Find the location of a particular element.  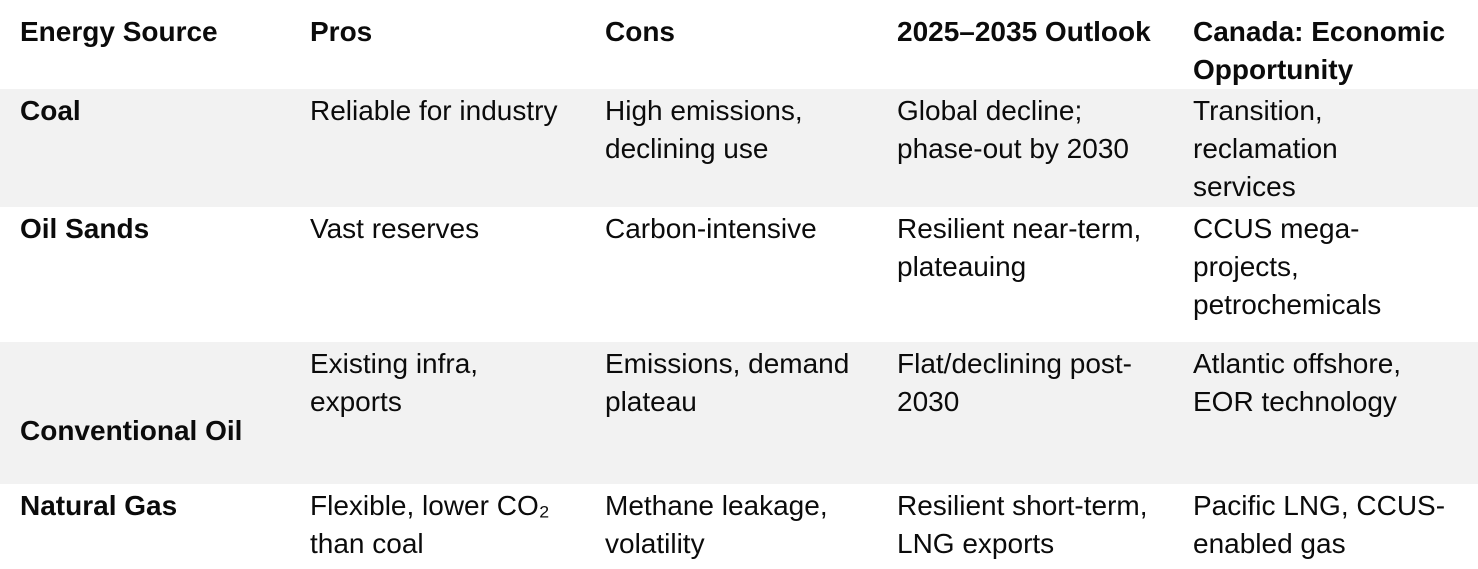

cell-coal-cons: High emissions, declining use is located at coordinates (704, 129).